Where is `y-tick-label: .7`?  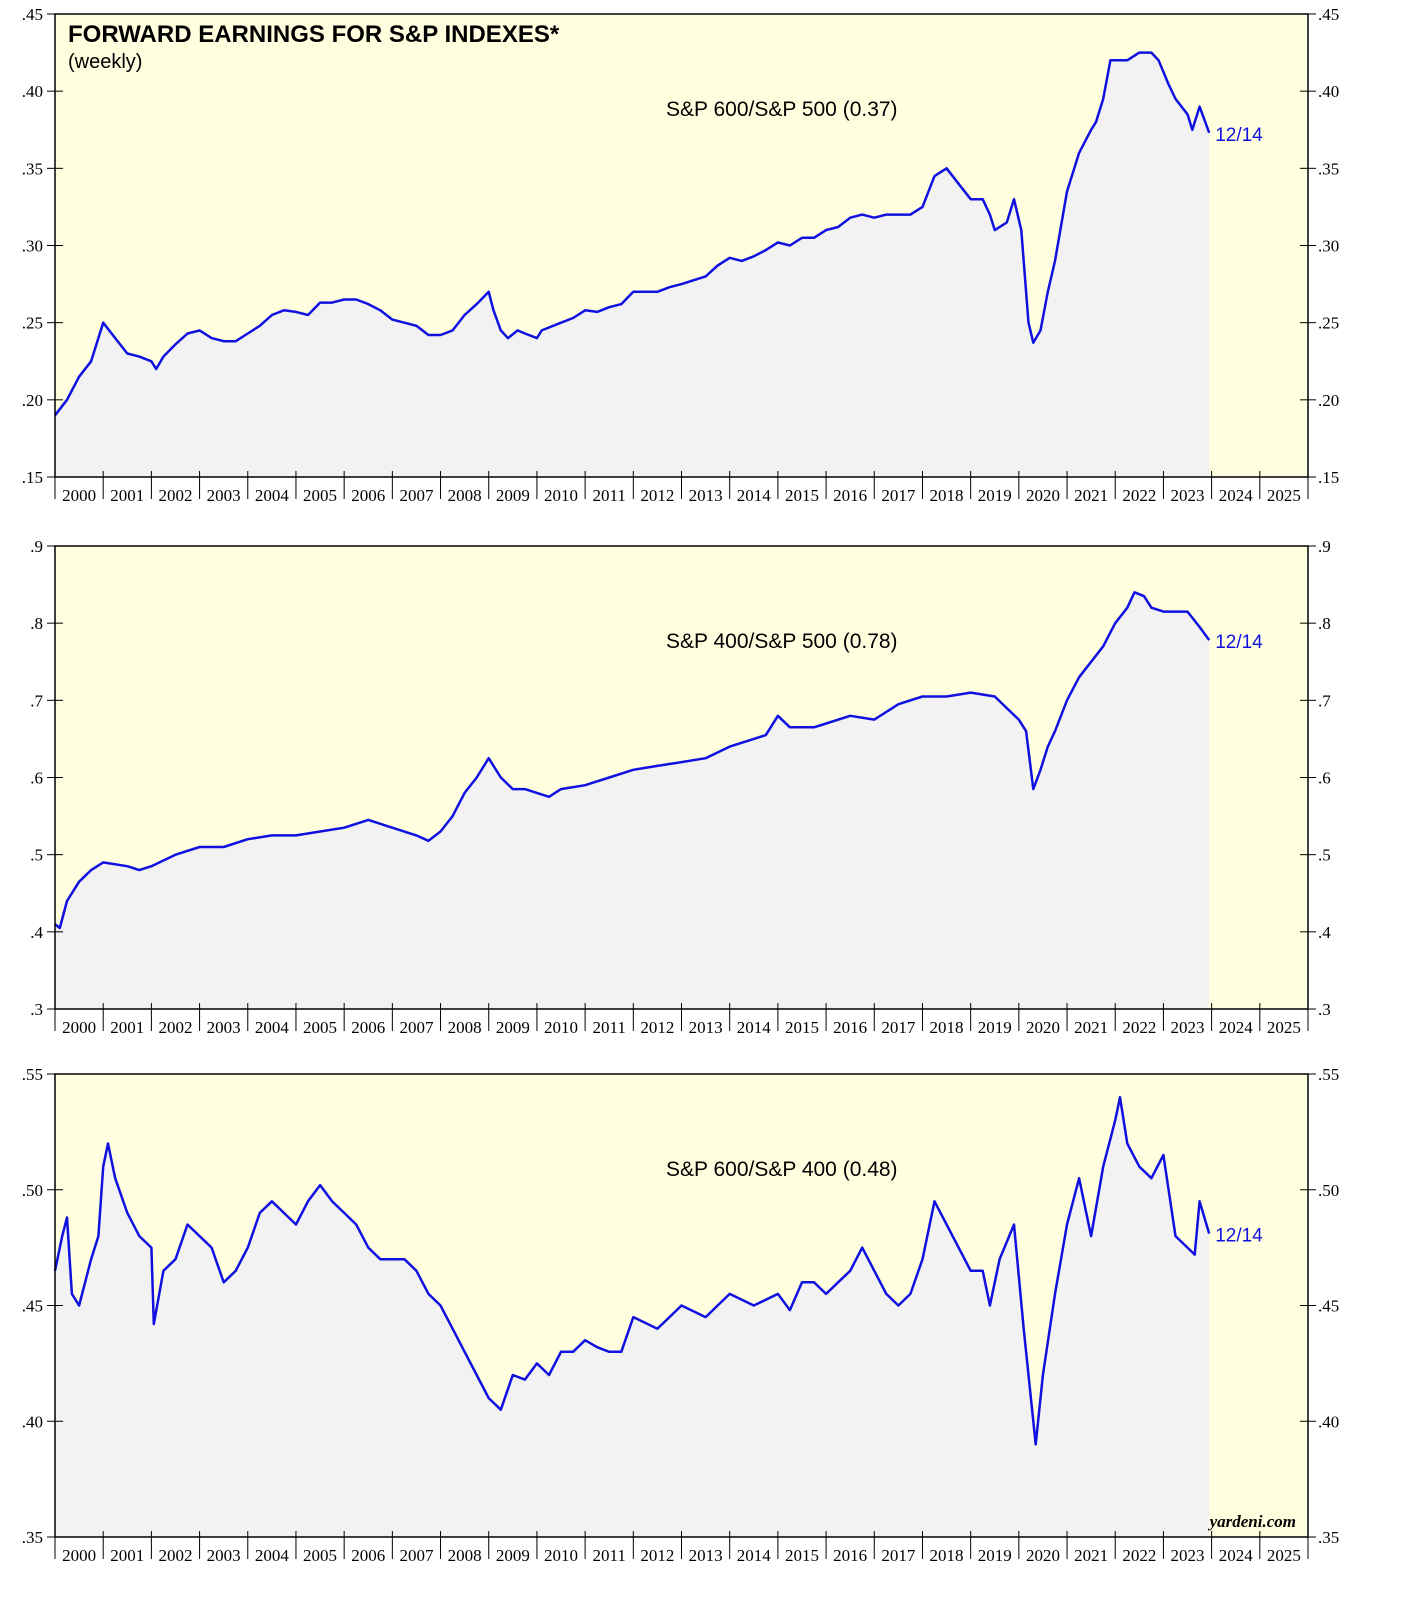
y-tick-label: .7 is located at coordinates (36, 700).